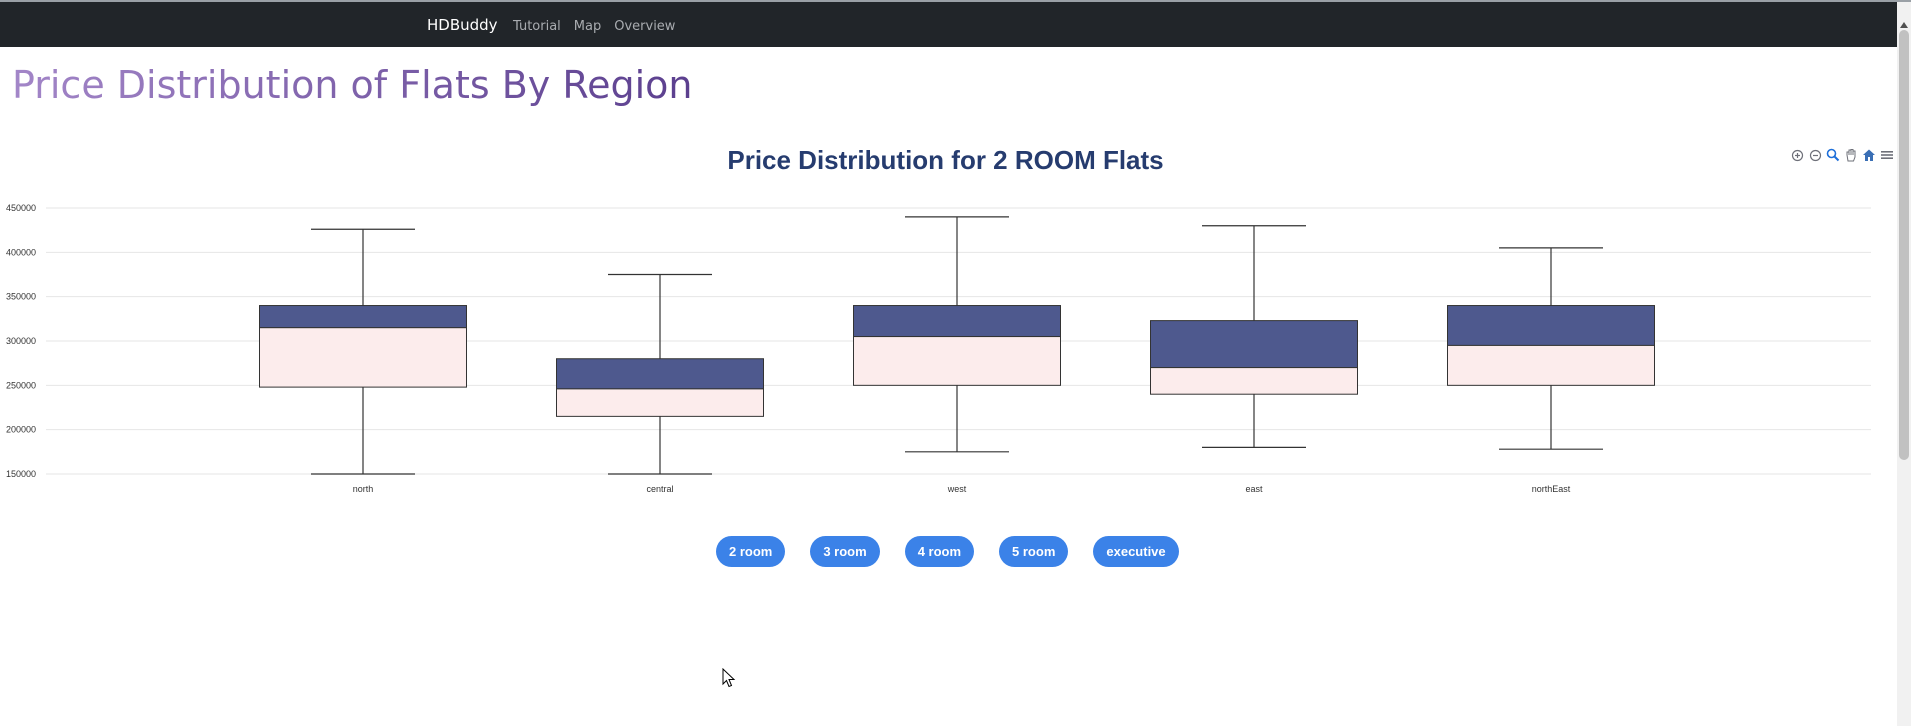 The width and height of the screenshot is (1911, 726). Describe the element at coordinates (352, 85) in the screenshot. I see `page-title: Price Distribution of Flats By Region` at that location.